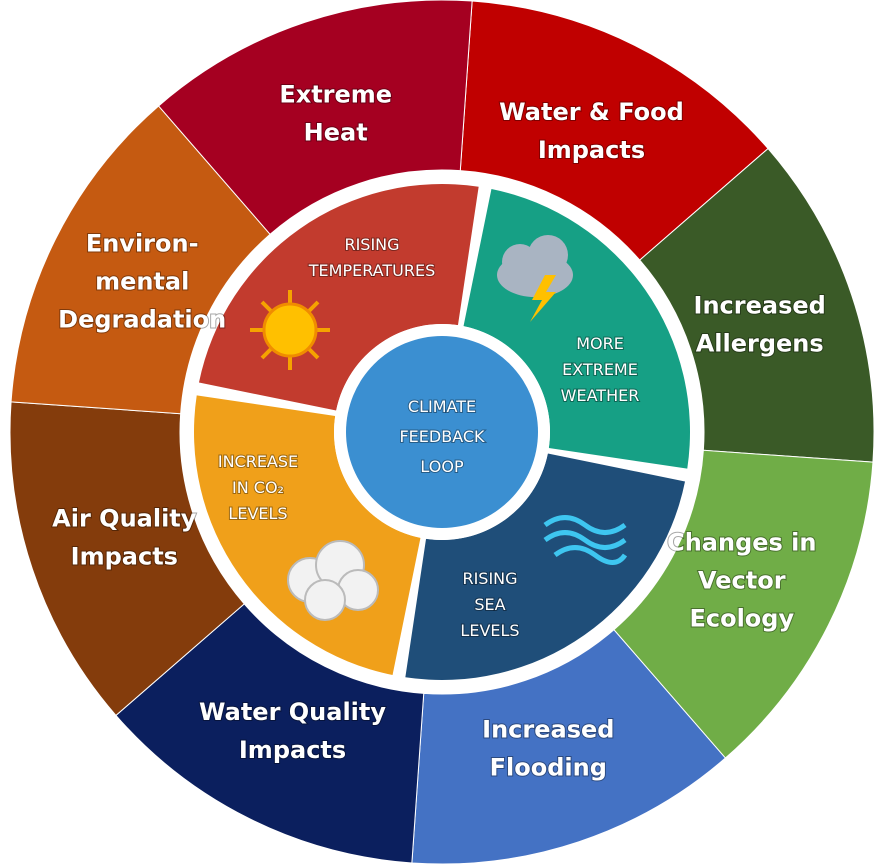 The image size is (884, 865). Describe the element at coordinates (142, 244) in the screenshot. I see `label-line: Environ-` at that location.